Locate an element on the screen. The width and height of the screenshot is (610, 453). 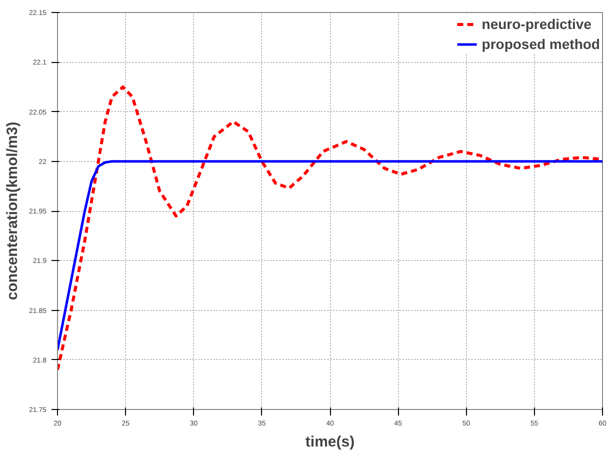
legend-label: neuro-predictive is located at coordinates (537, 24).